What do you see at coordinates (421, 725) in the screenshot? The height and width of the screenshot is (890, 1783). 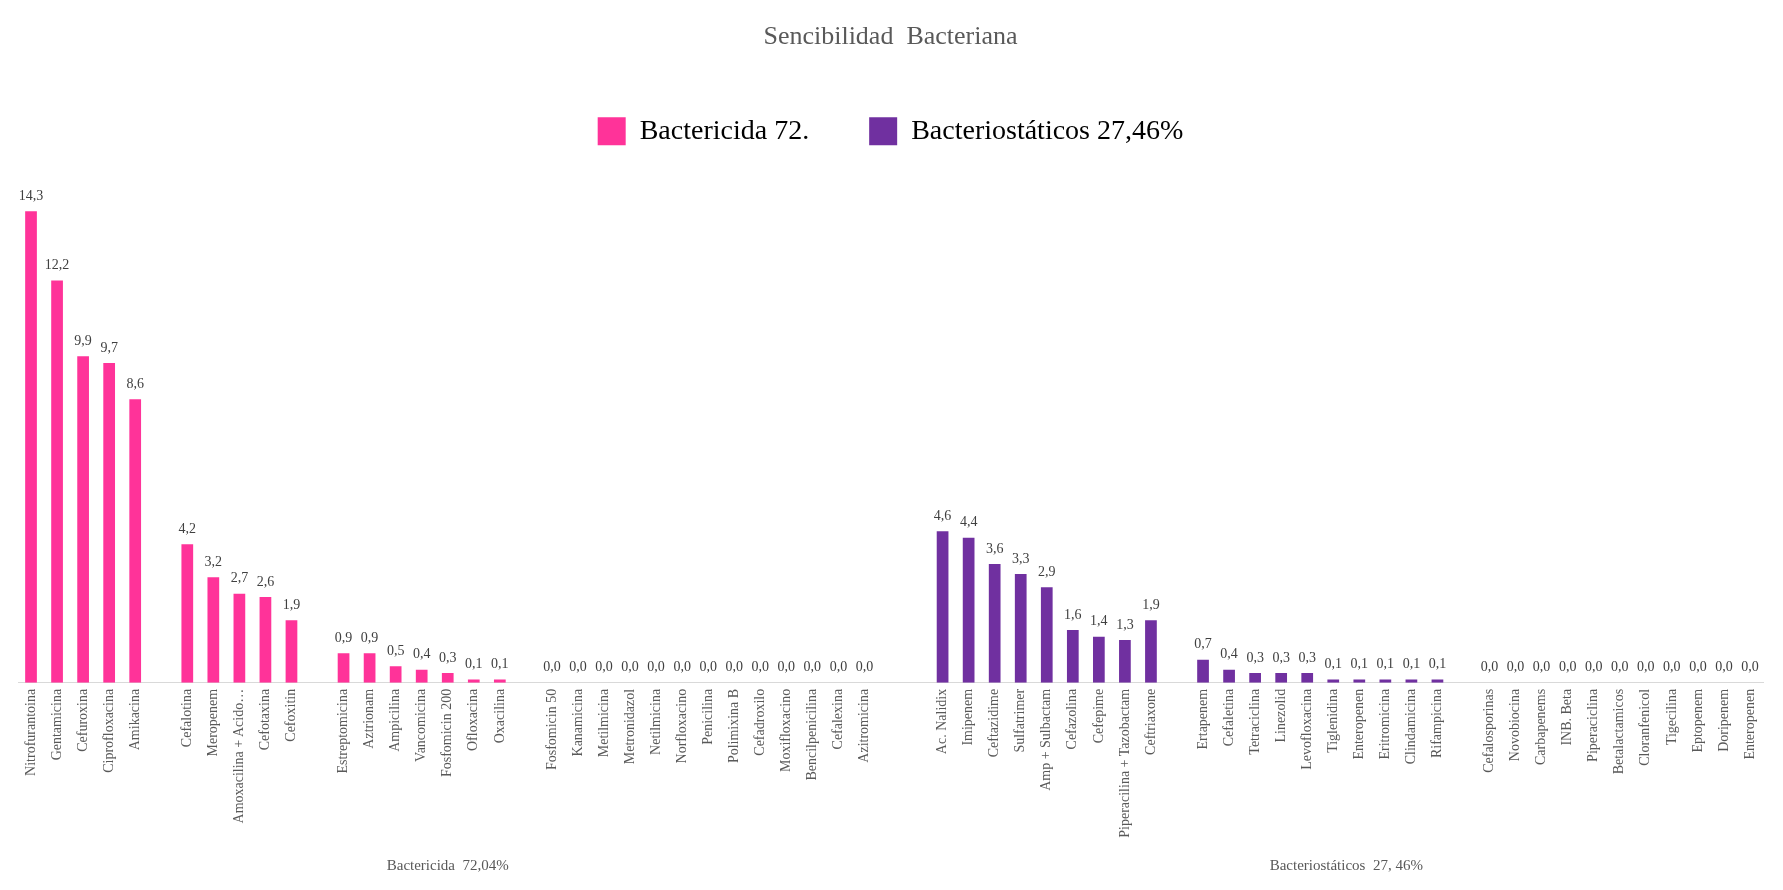 I see `x-tick-label: Vancomicina` at bounding box center [421, 725].